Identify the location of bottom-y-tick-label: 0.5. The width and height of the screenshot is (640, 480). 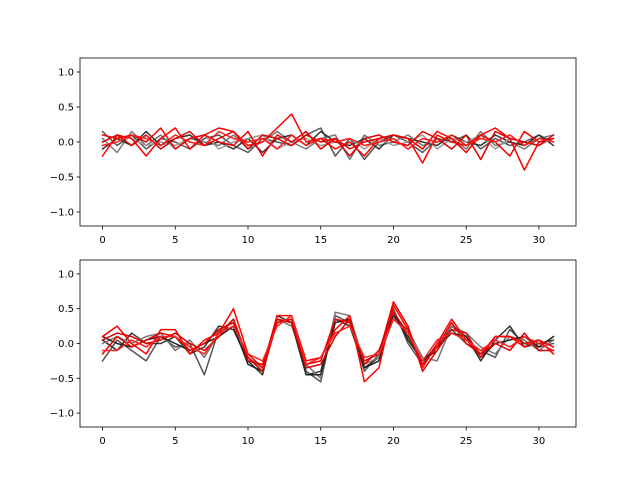
(66, 309).